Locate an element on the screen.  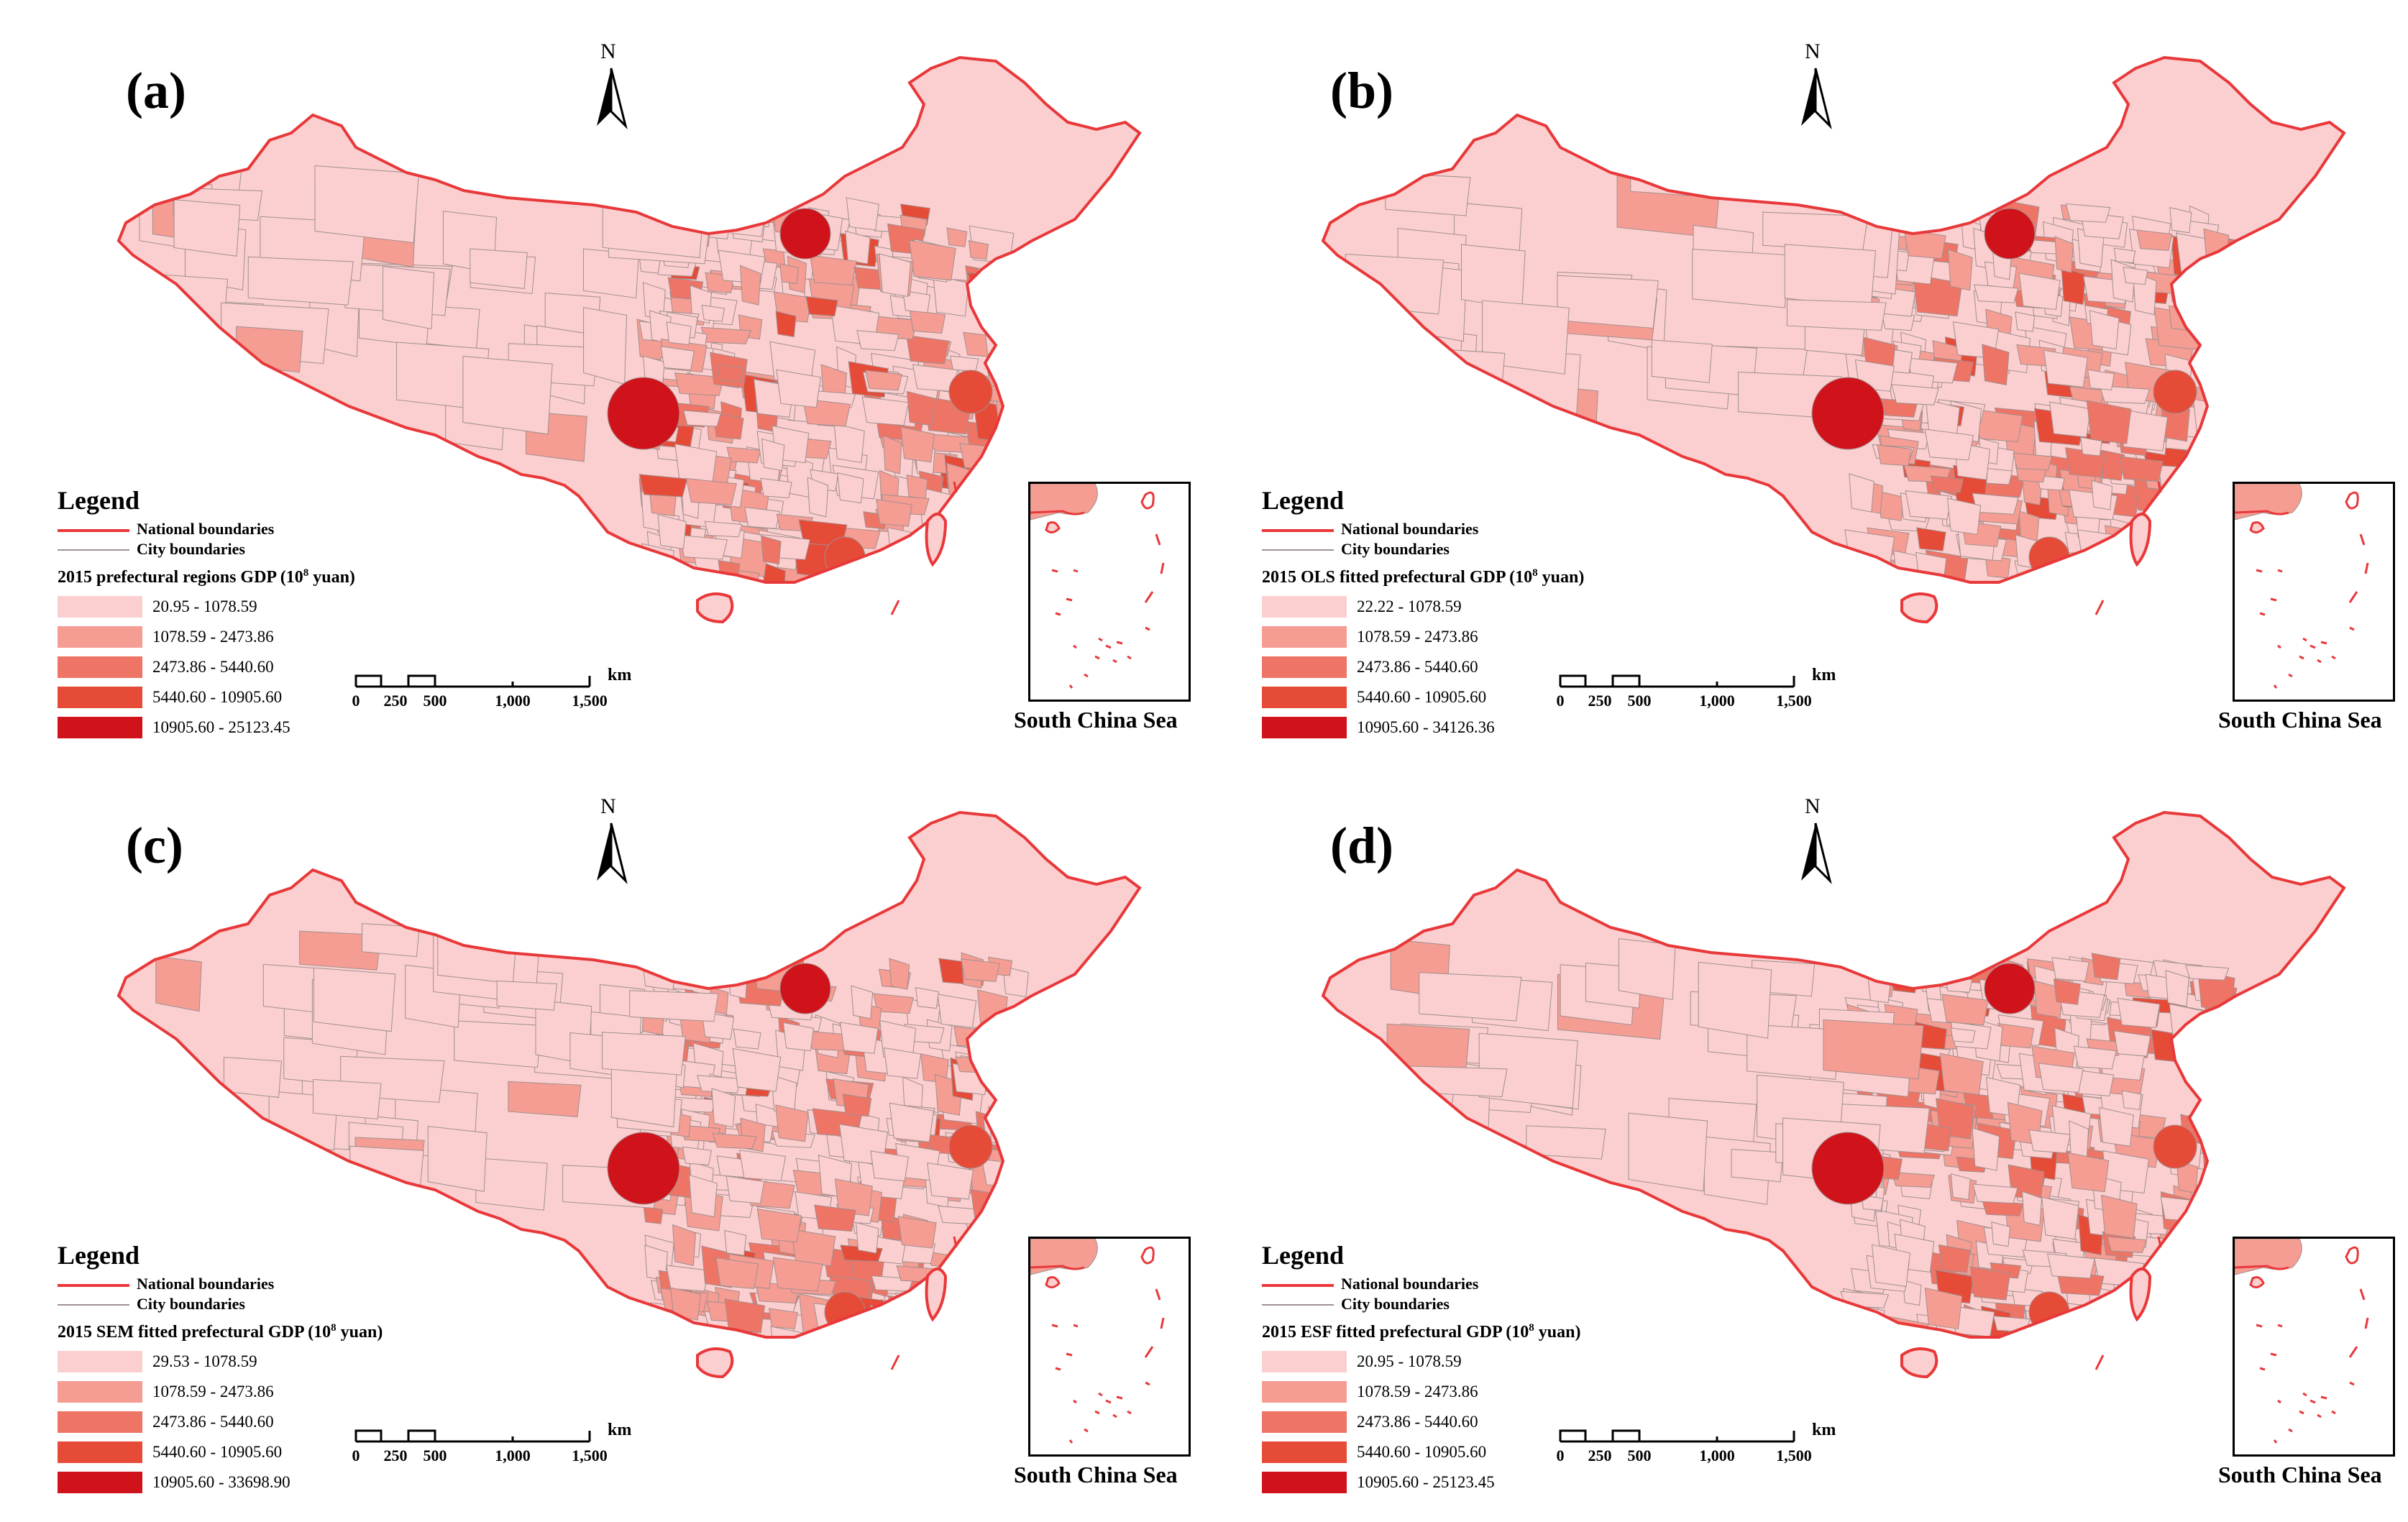
legend-class-5: 10905.60 - 34126.36 is located at coordinates (1492, 729).